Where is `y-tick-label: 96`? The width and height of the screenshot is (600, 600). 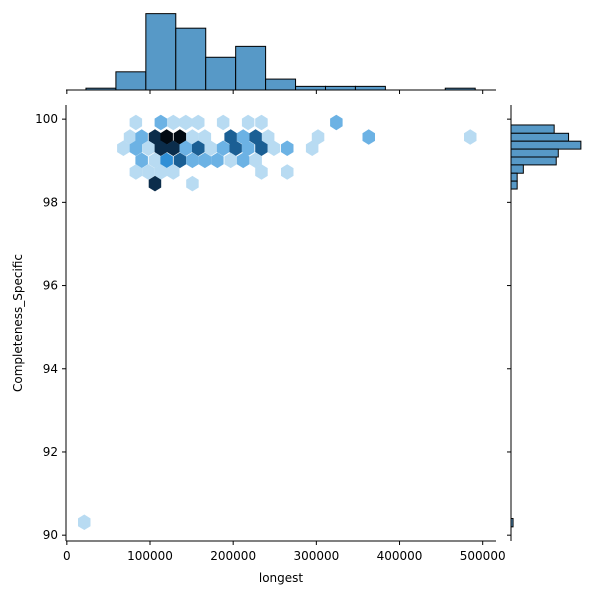
y-tick-label: 96 is located at coordinates (50, 286).